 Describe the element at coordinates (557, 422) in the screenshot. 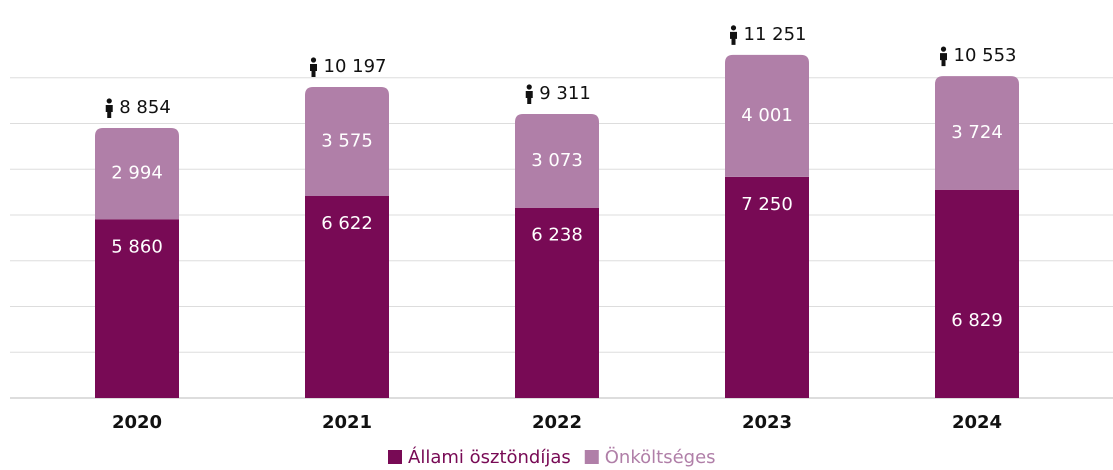

I see `x-tick-label: 2022` at that location.